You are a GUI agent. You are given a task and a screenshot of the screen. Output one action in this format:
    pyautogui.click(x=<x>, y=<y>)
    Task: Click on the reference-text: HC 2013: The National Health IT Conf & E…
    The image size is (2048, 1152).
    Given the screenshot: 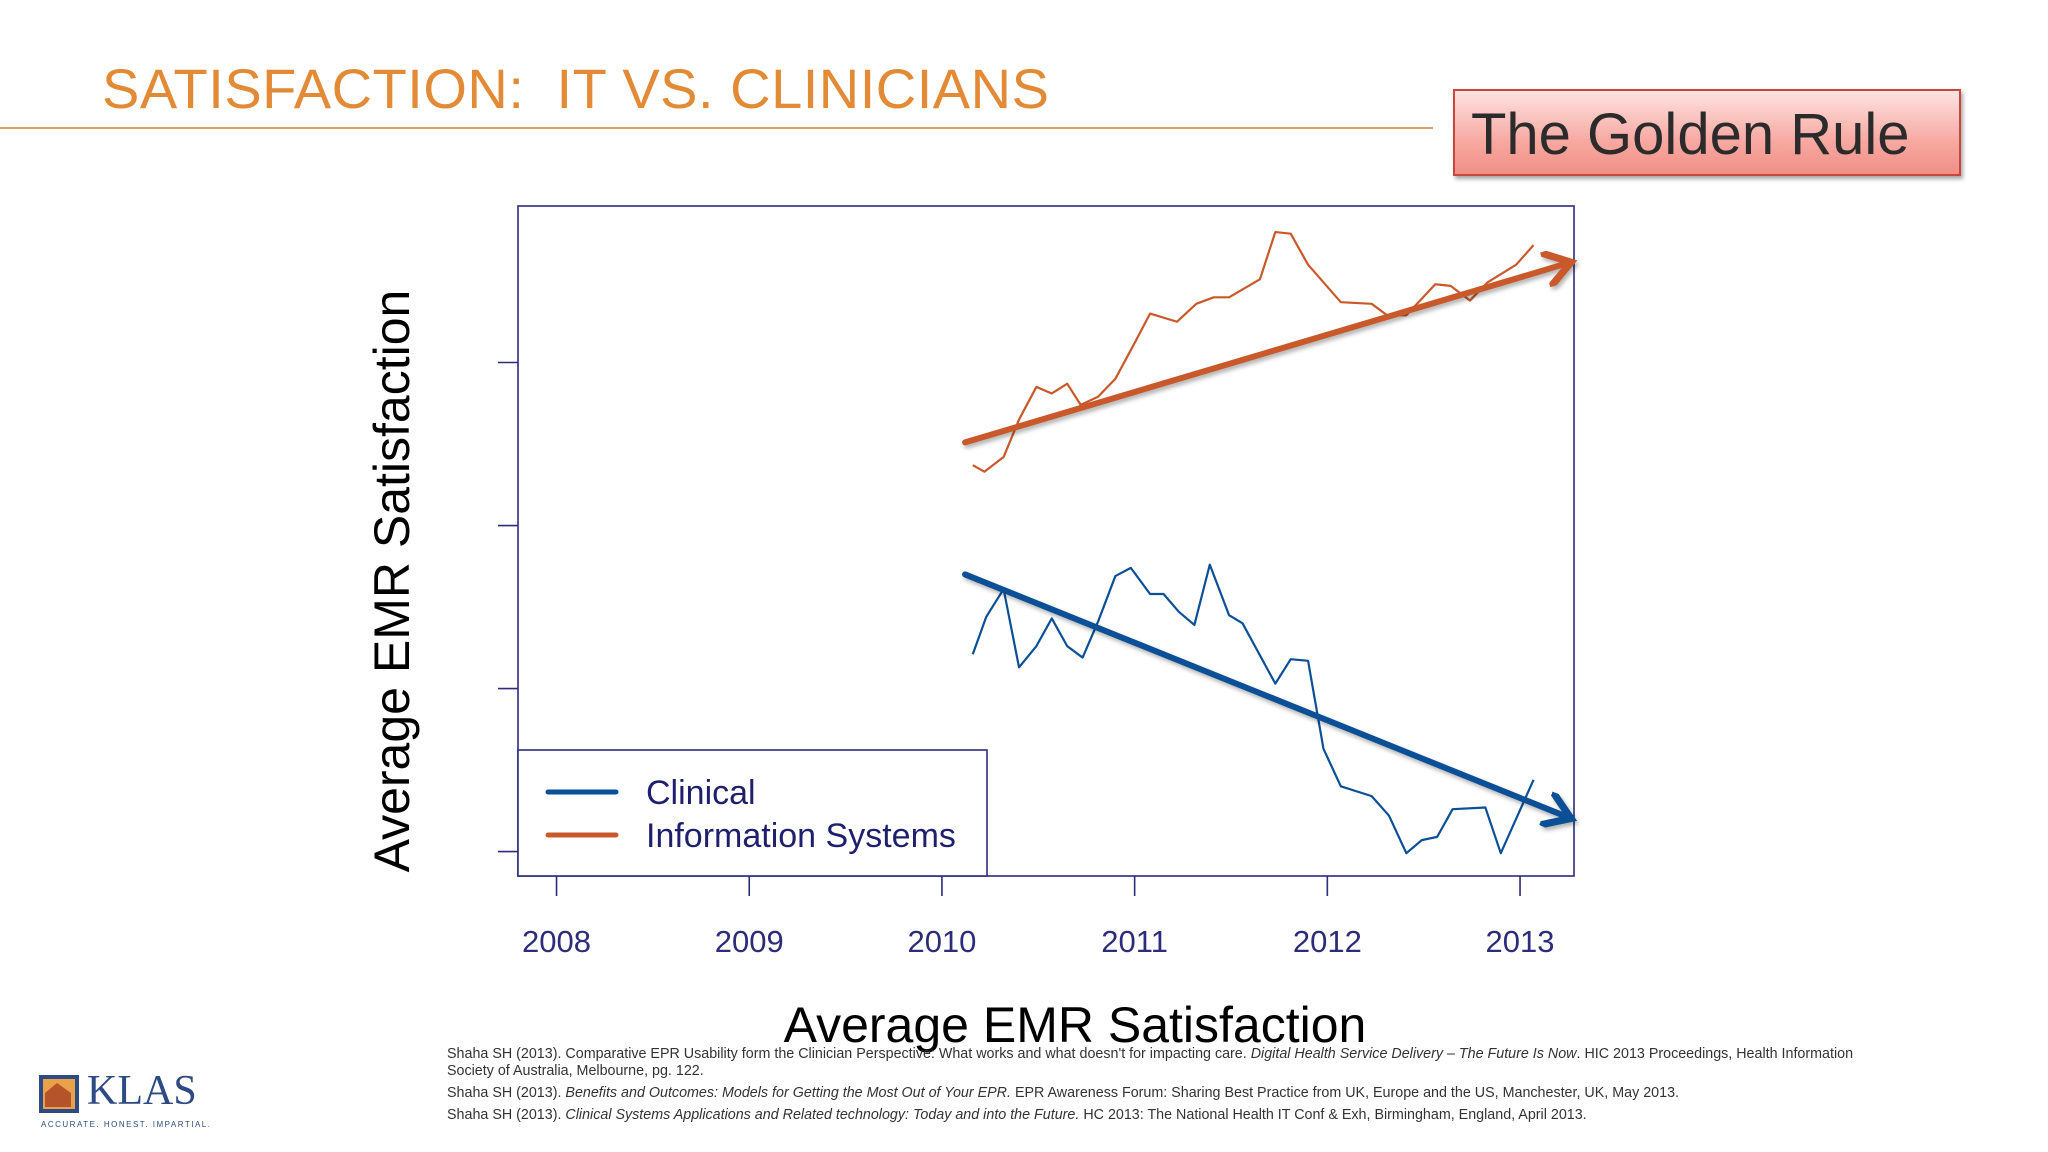 What is the action you would take?
    pyautogui.click(x=1333, y=1115)
    